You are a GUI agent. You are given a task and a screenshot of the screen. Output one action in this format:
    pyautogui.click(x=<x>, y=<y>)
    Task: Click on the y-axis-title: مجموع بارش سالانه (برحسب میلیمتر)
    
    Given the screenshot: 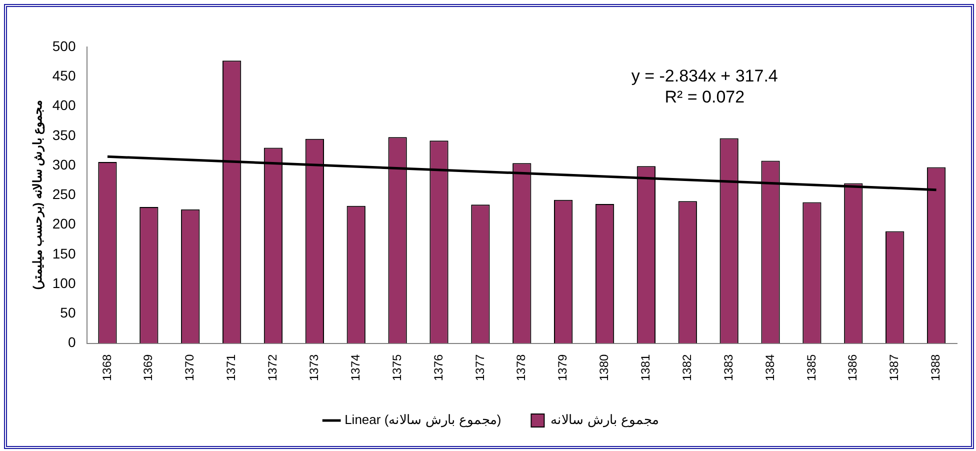 What is the action you would take?
    pyautogui.click(x=38, y=195)
    